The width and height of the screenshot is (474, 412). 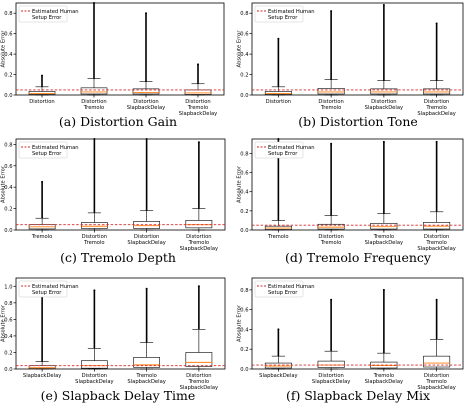 I want to click on panel-caption: (f) Slapback Delay Mix, so click(x=358, y=395).